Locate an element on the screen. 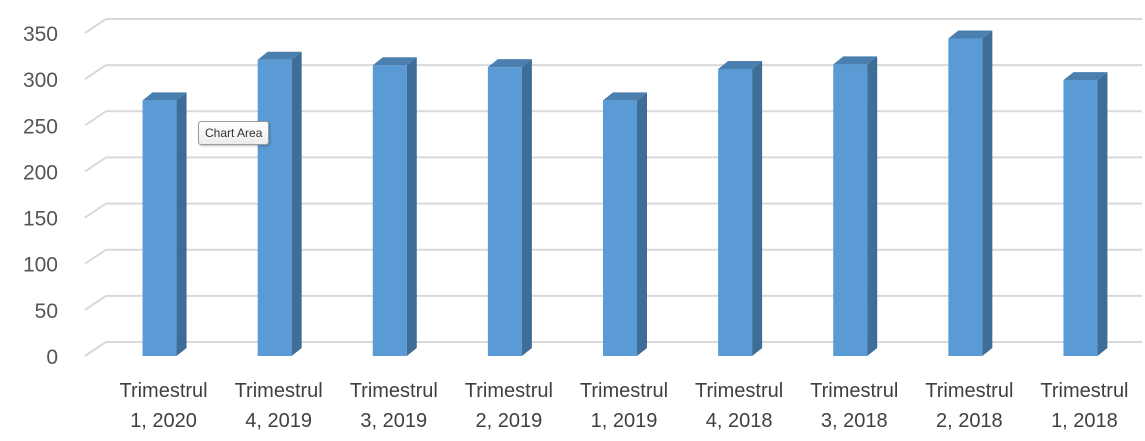  x-category-label-line: 2, 2019 is located at coordinates (509, 421).